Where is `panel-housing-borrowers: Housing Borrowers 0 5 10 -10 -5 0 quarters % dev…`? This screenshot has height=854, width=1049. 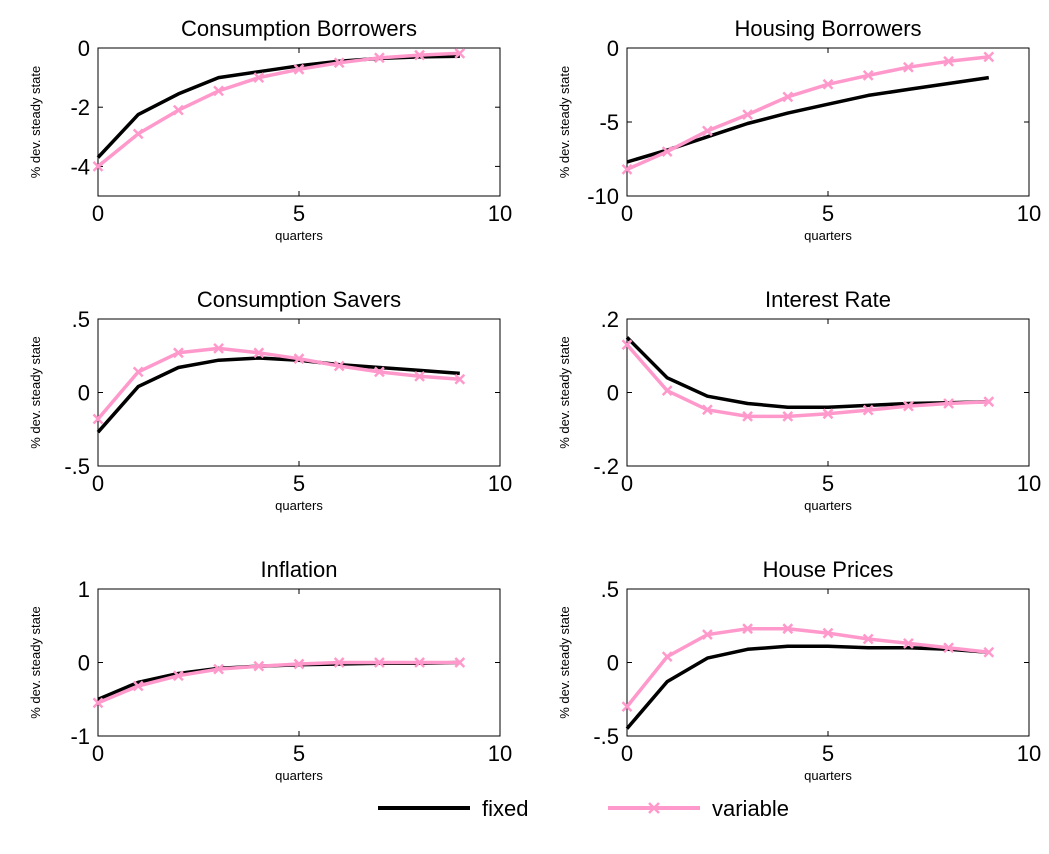 panel-housing-borrowers: Housing Borrowers 0 5 10 -10 -5 0 quarters % dev… is located at coordinates (799, 129).